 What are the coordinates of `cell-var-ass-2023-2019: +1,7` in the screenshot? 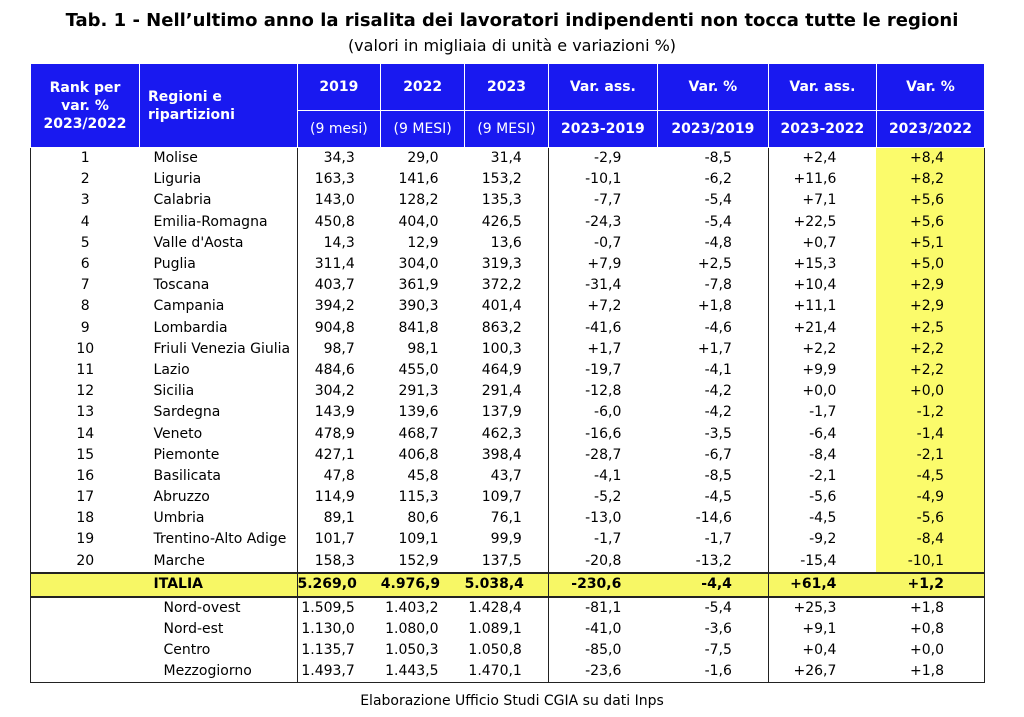 It's located at (604, 348).